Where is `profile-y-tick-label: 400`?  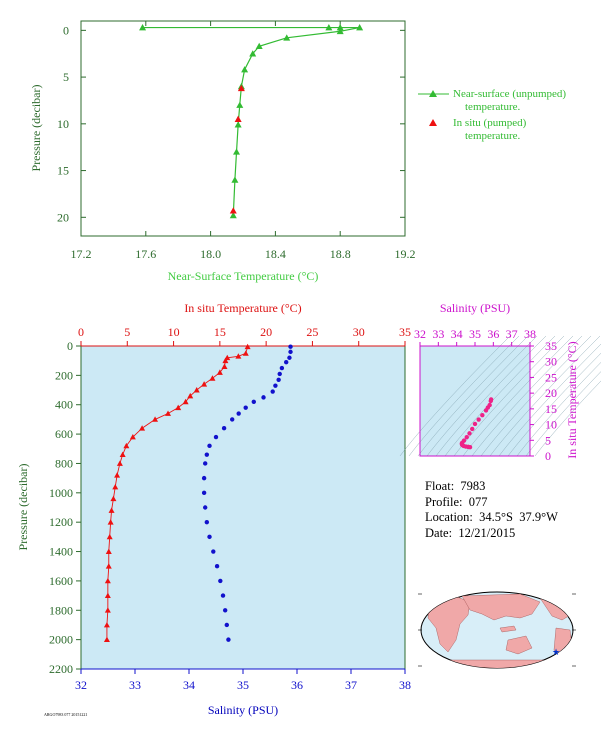
profile-y-tick-label: 400 is located at coordinates (64, 405).